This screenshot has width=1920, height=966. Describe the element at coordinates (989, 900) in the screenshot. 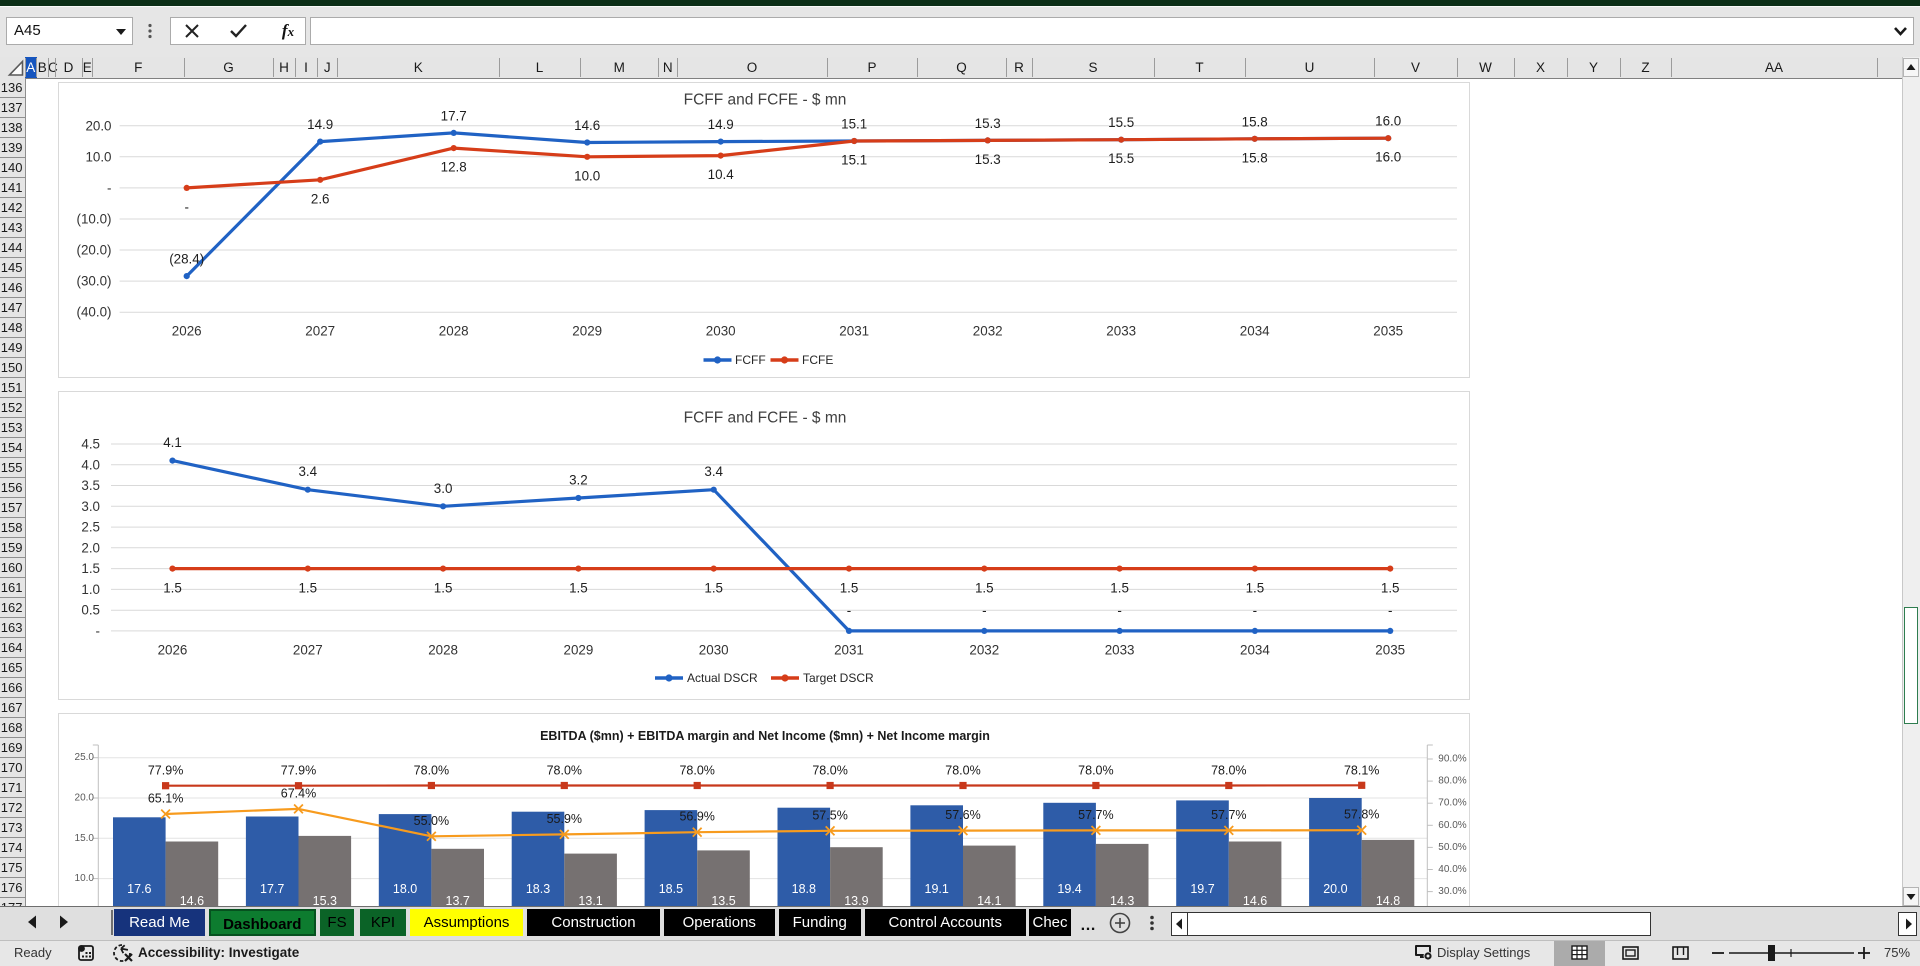

I see `svg-text: 14.1` at that location.